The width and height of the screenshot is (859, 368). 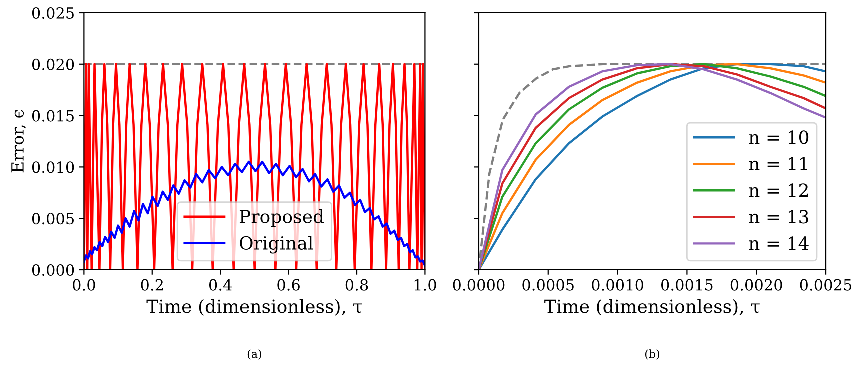 I want to click on x-tick-label: 0.0015, so click(x=687, y=285).